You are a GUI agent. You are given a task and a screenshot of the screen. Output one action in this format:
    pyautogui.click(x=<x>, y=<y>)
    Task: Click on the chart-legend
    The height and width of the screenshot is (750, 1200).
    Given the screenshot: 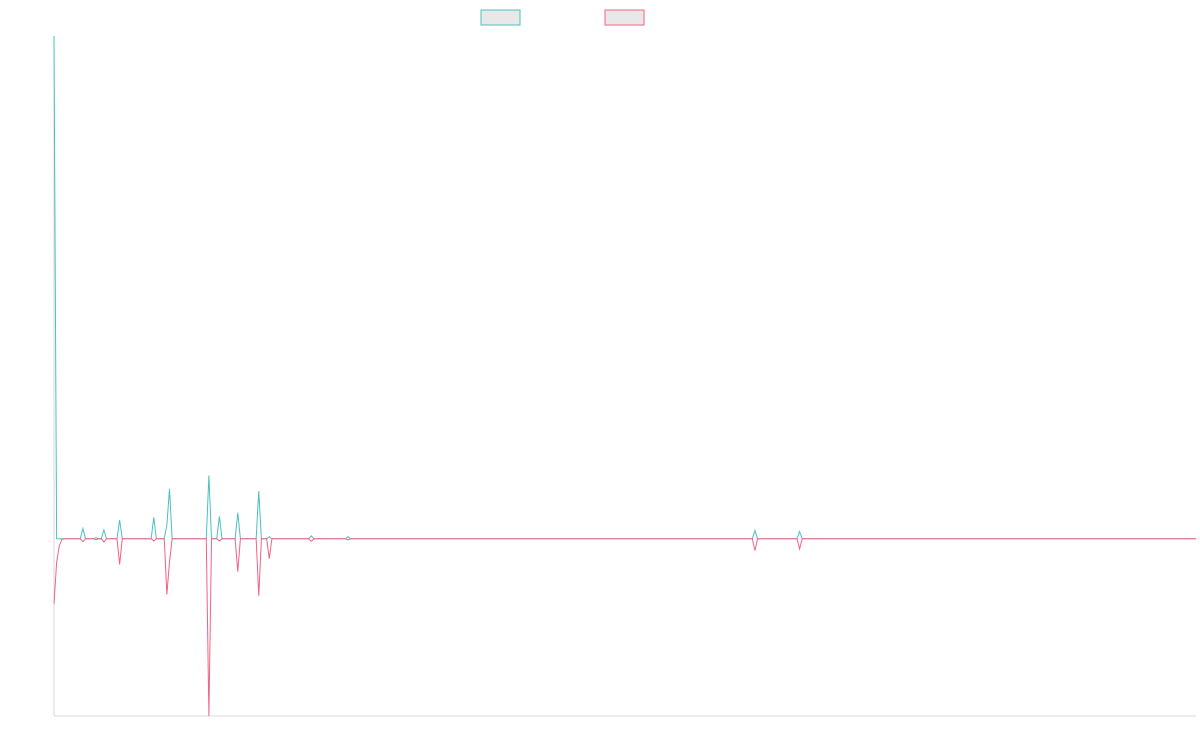 What is the action you would take?
    pyautogui.click(x=562, y=17)
    